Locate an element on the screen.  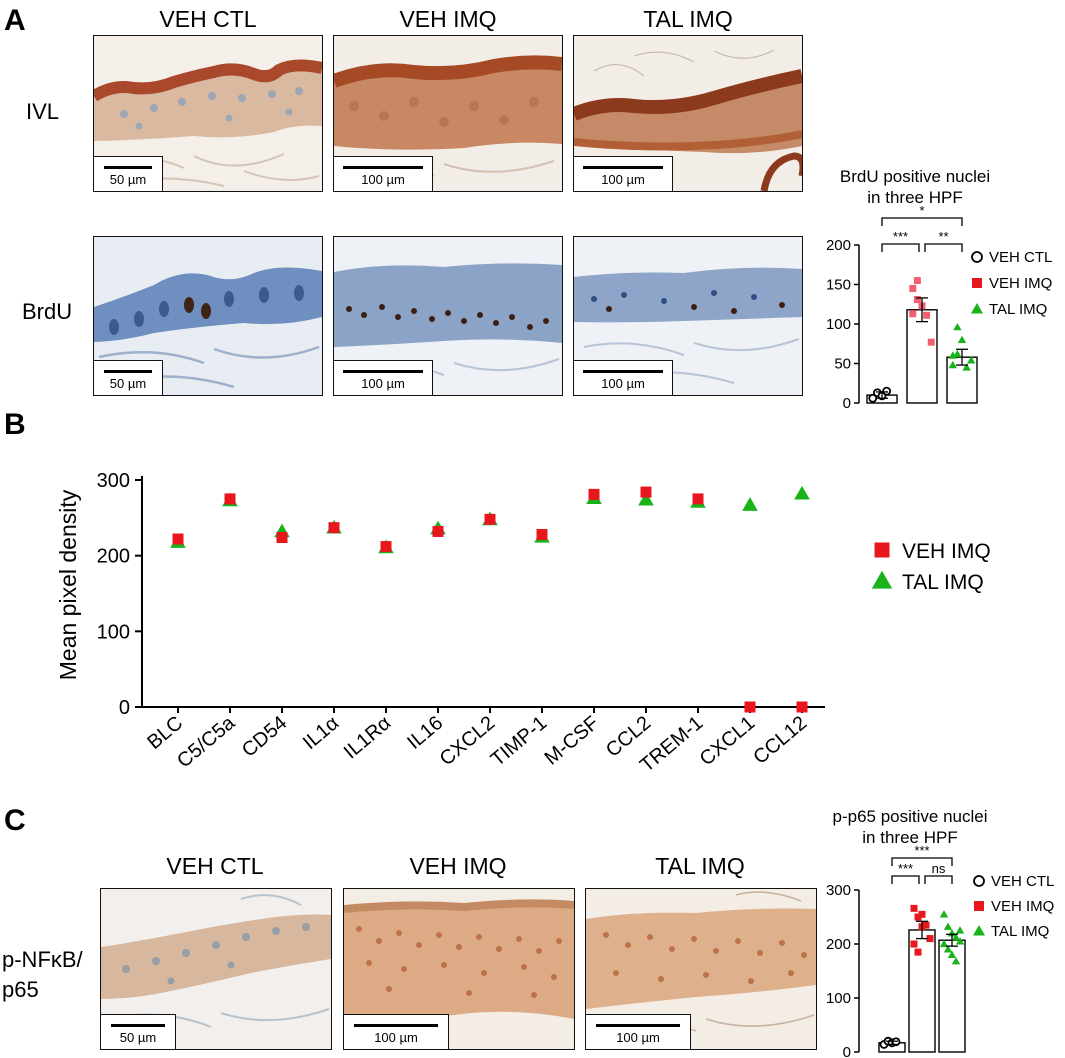
x-tick-label: IL1Rα is located at coordinates (367, 737).